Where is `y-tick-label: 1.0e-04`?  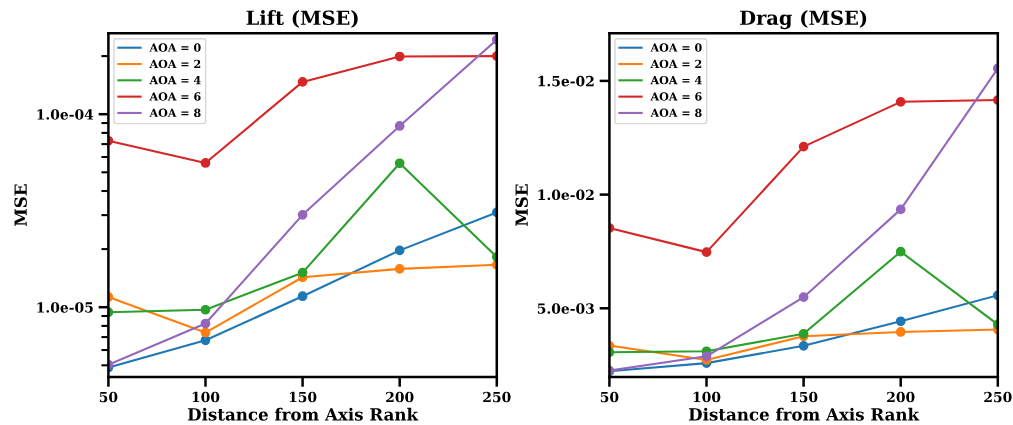 y-tick-label: 1.0e-04 is located at coordinates (65, 114).